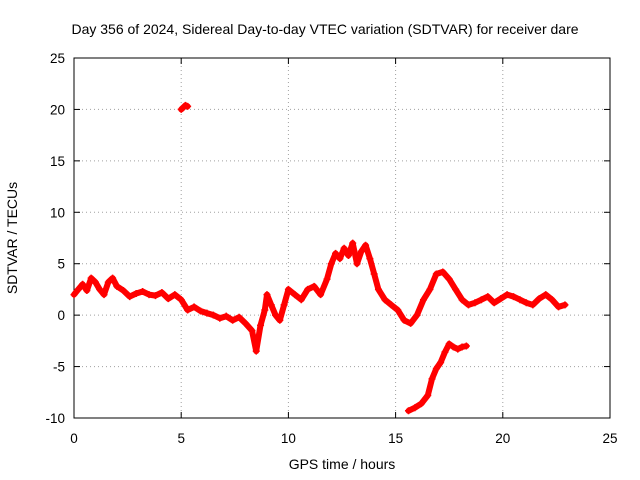 The width and height of the screenshot is (640, 480). I want to click on y-axis-label: SDTVAR / TECUs, so click(12, 238).